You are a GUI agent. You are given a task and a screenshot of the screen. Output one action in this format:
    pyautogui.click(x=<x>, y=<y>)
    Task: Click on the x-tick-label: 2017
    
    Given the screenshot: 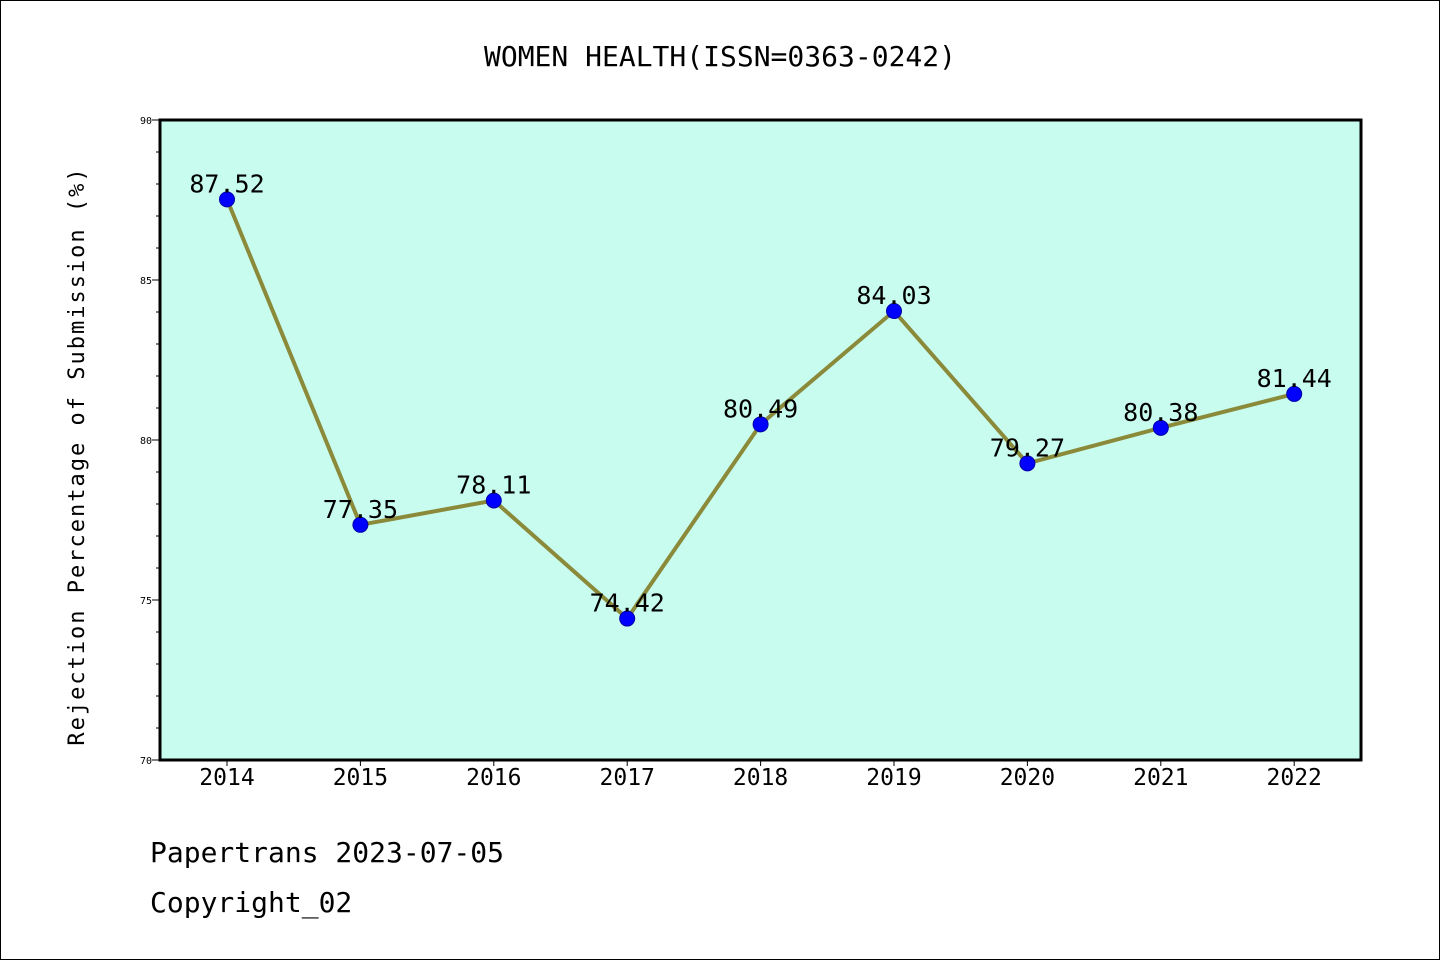 What is the action you would take?
    pyautogui.click(x=627, y=778)
    